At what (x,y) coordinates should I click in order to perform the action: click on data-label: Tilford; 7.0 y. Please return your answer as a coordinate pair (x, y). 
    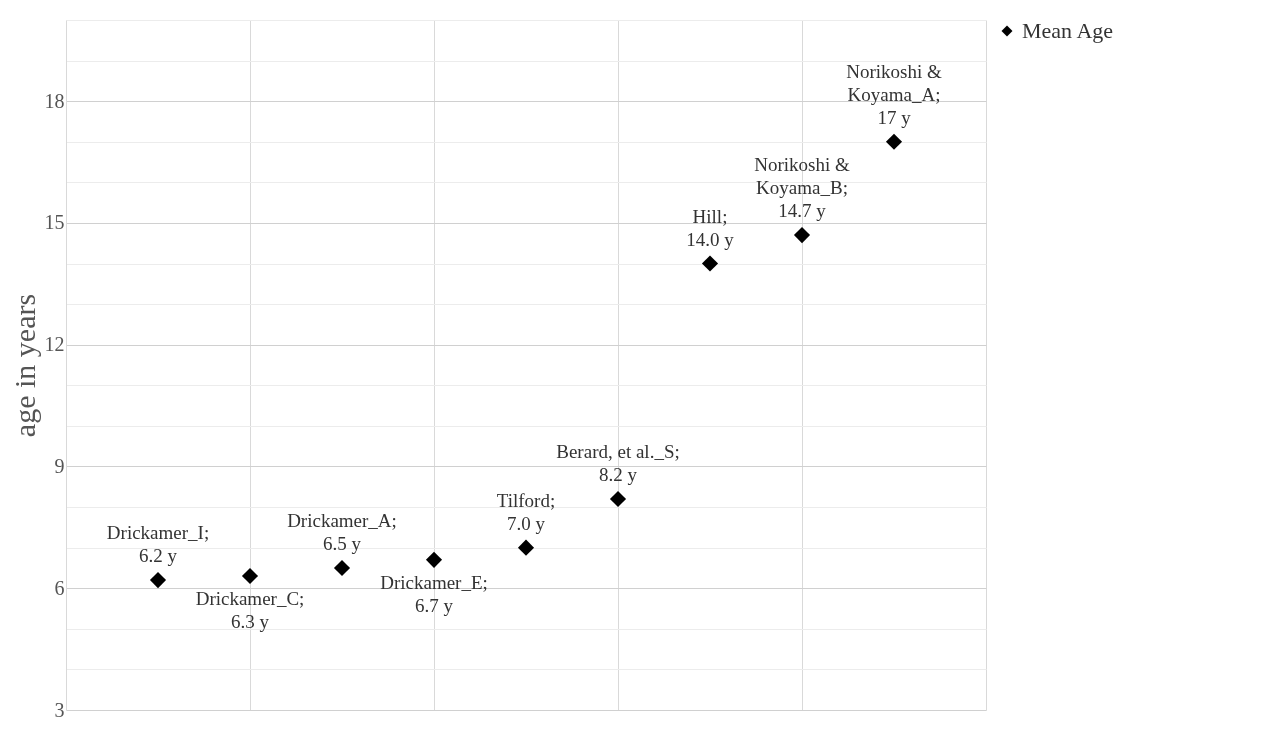
    Looking at the image, I should click on (526, 511).